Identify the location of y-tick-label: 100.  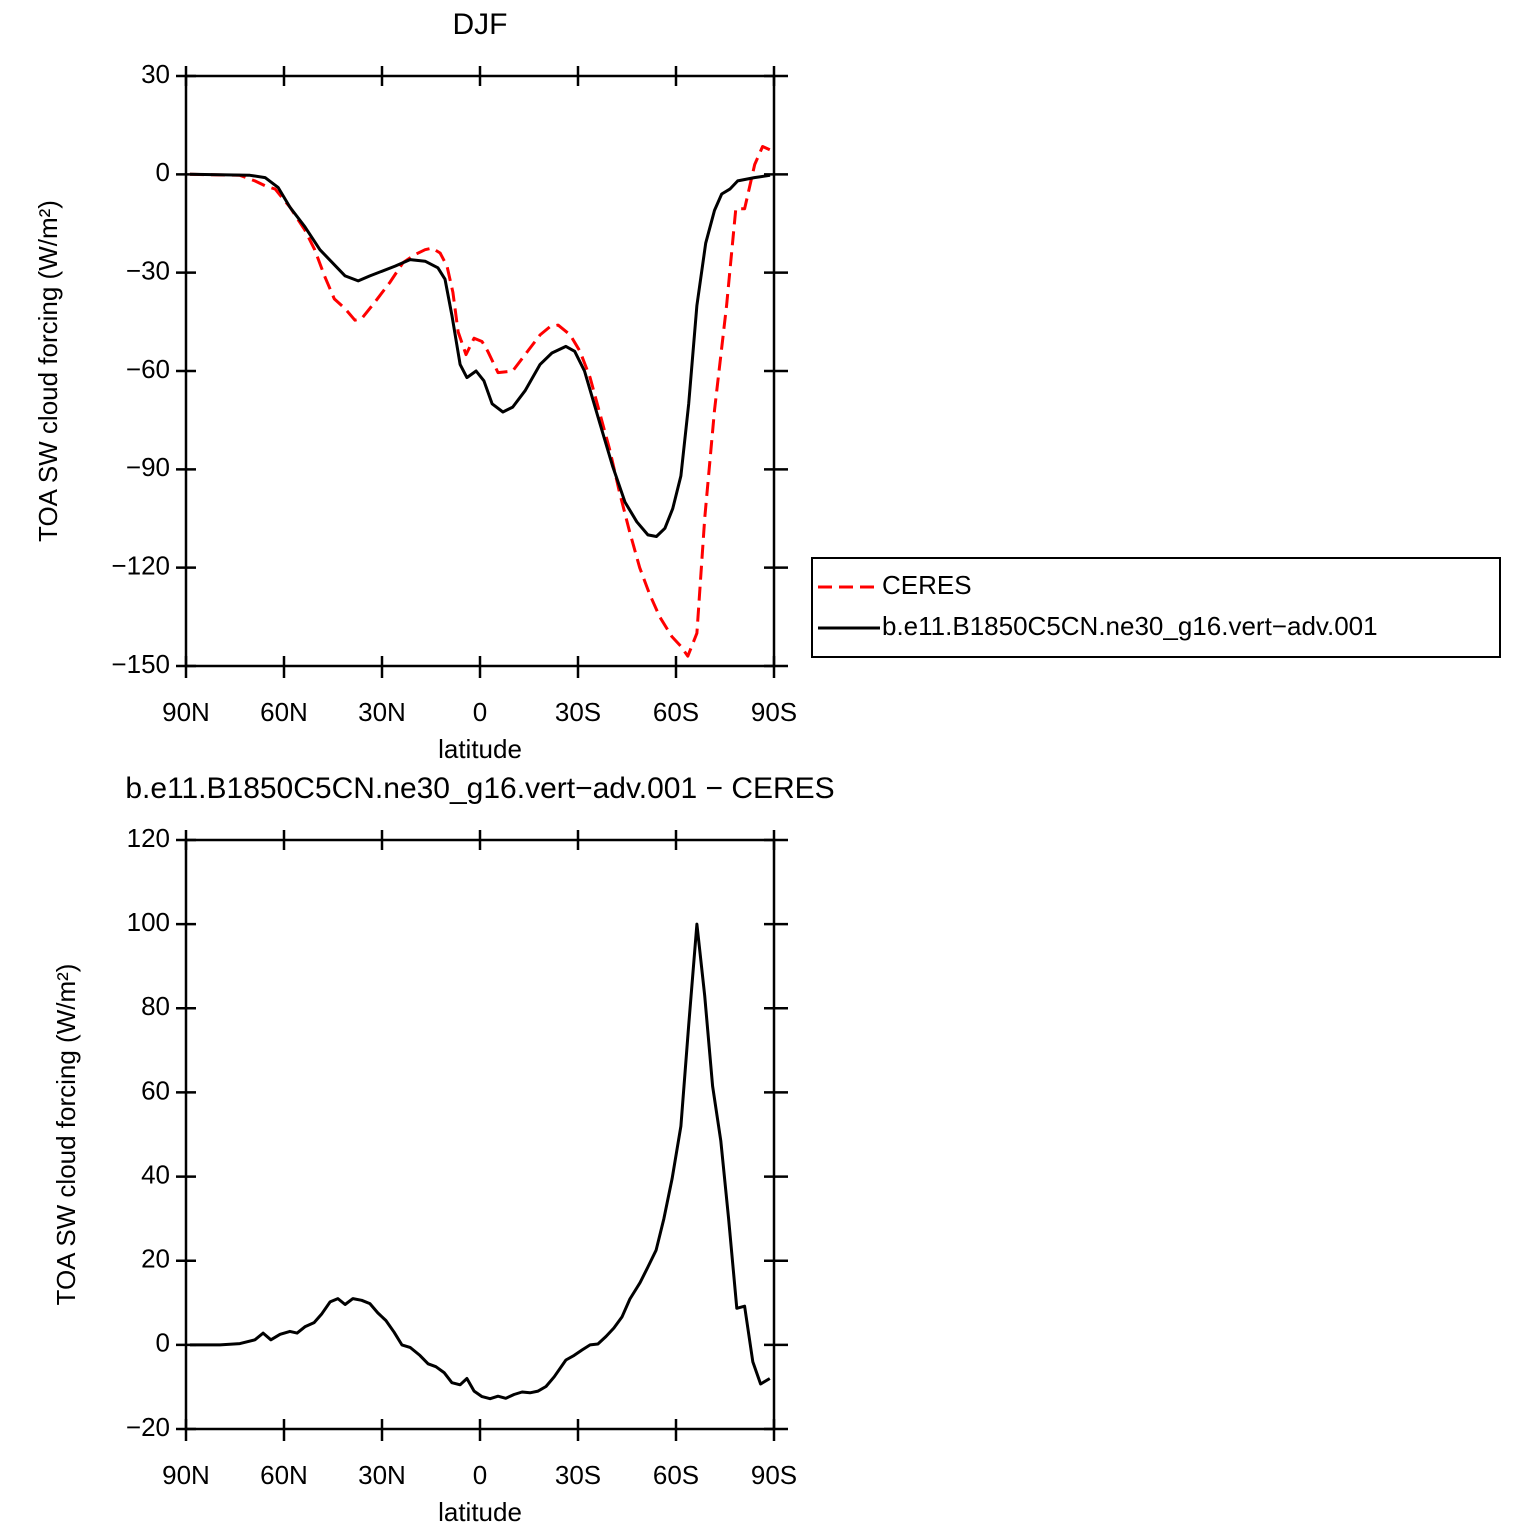
(148, 922).